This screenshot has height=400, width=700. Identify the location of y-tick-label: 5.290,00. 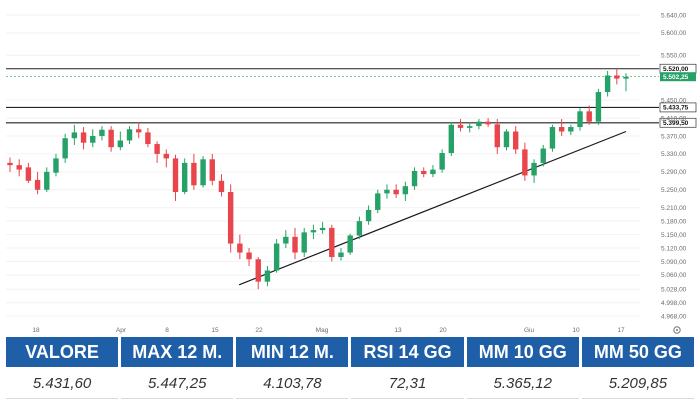
(674, 172).